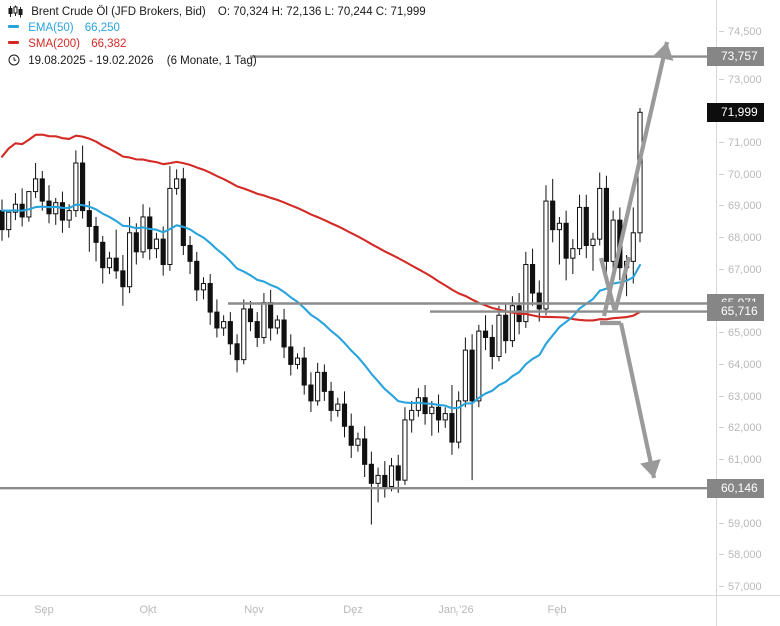 Image resolution: width=780 pixels, height=626 pixels. I want to click on price-tick: 65,000, so click(748, 334).